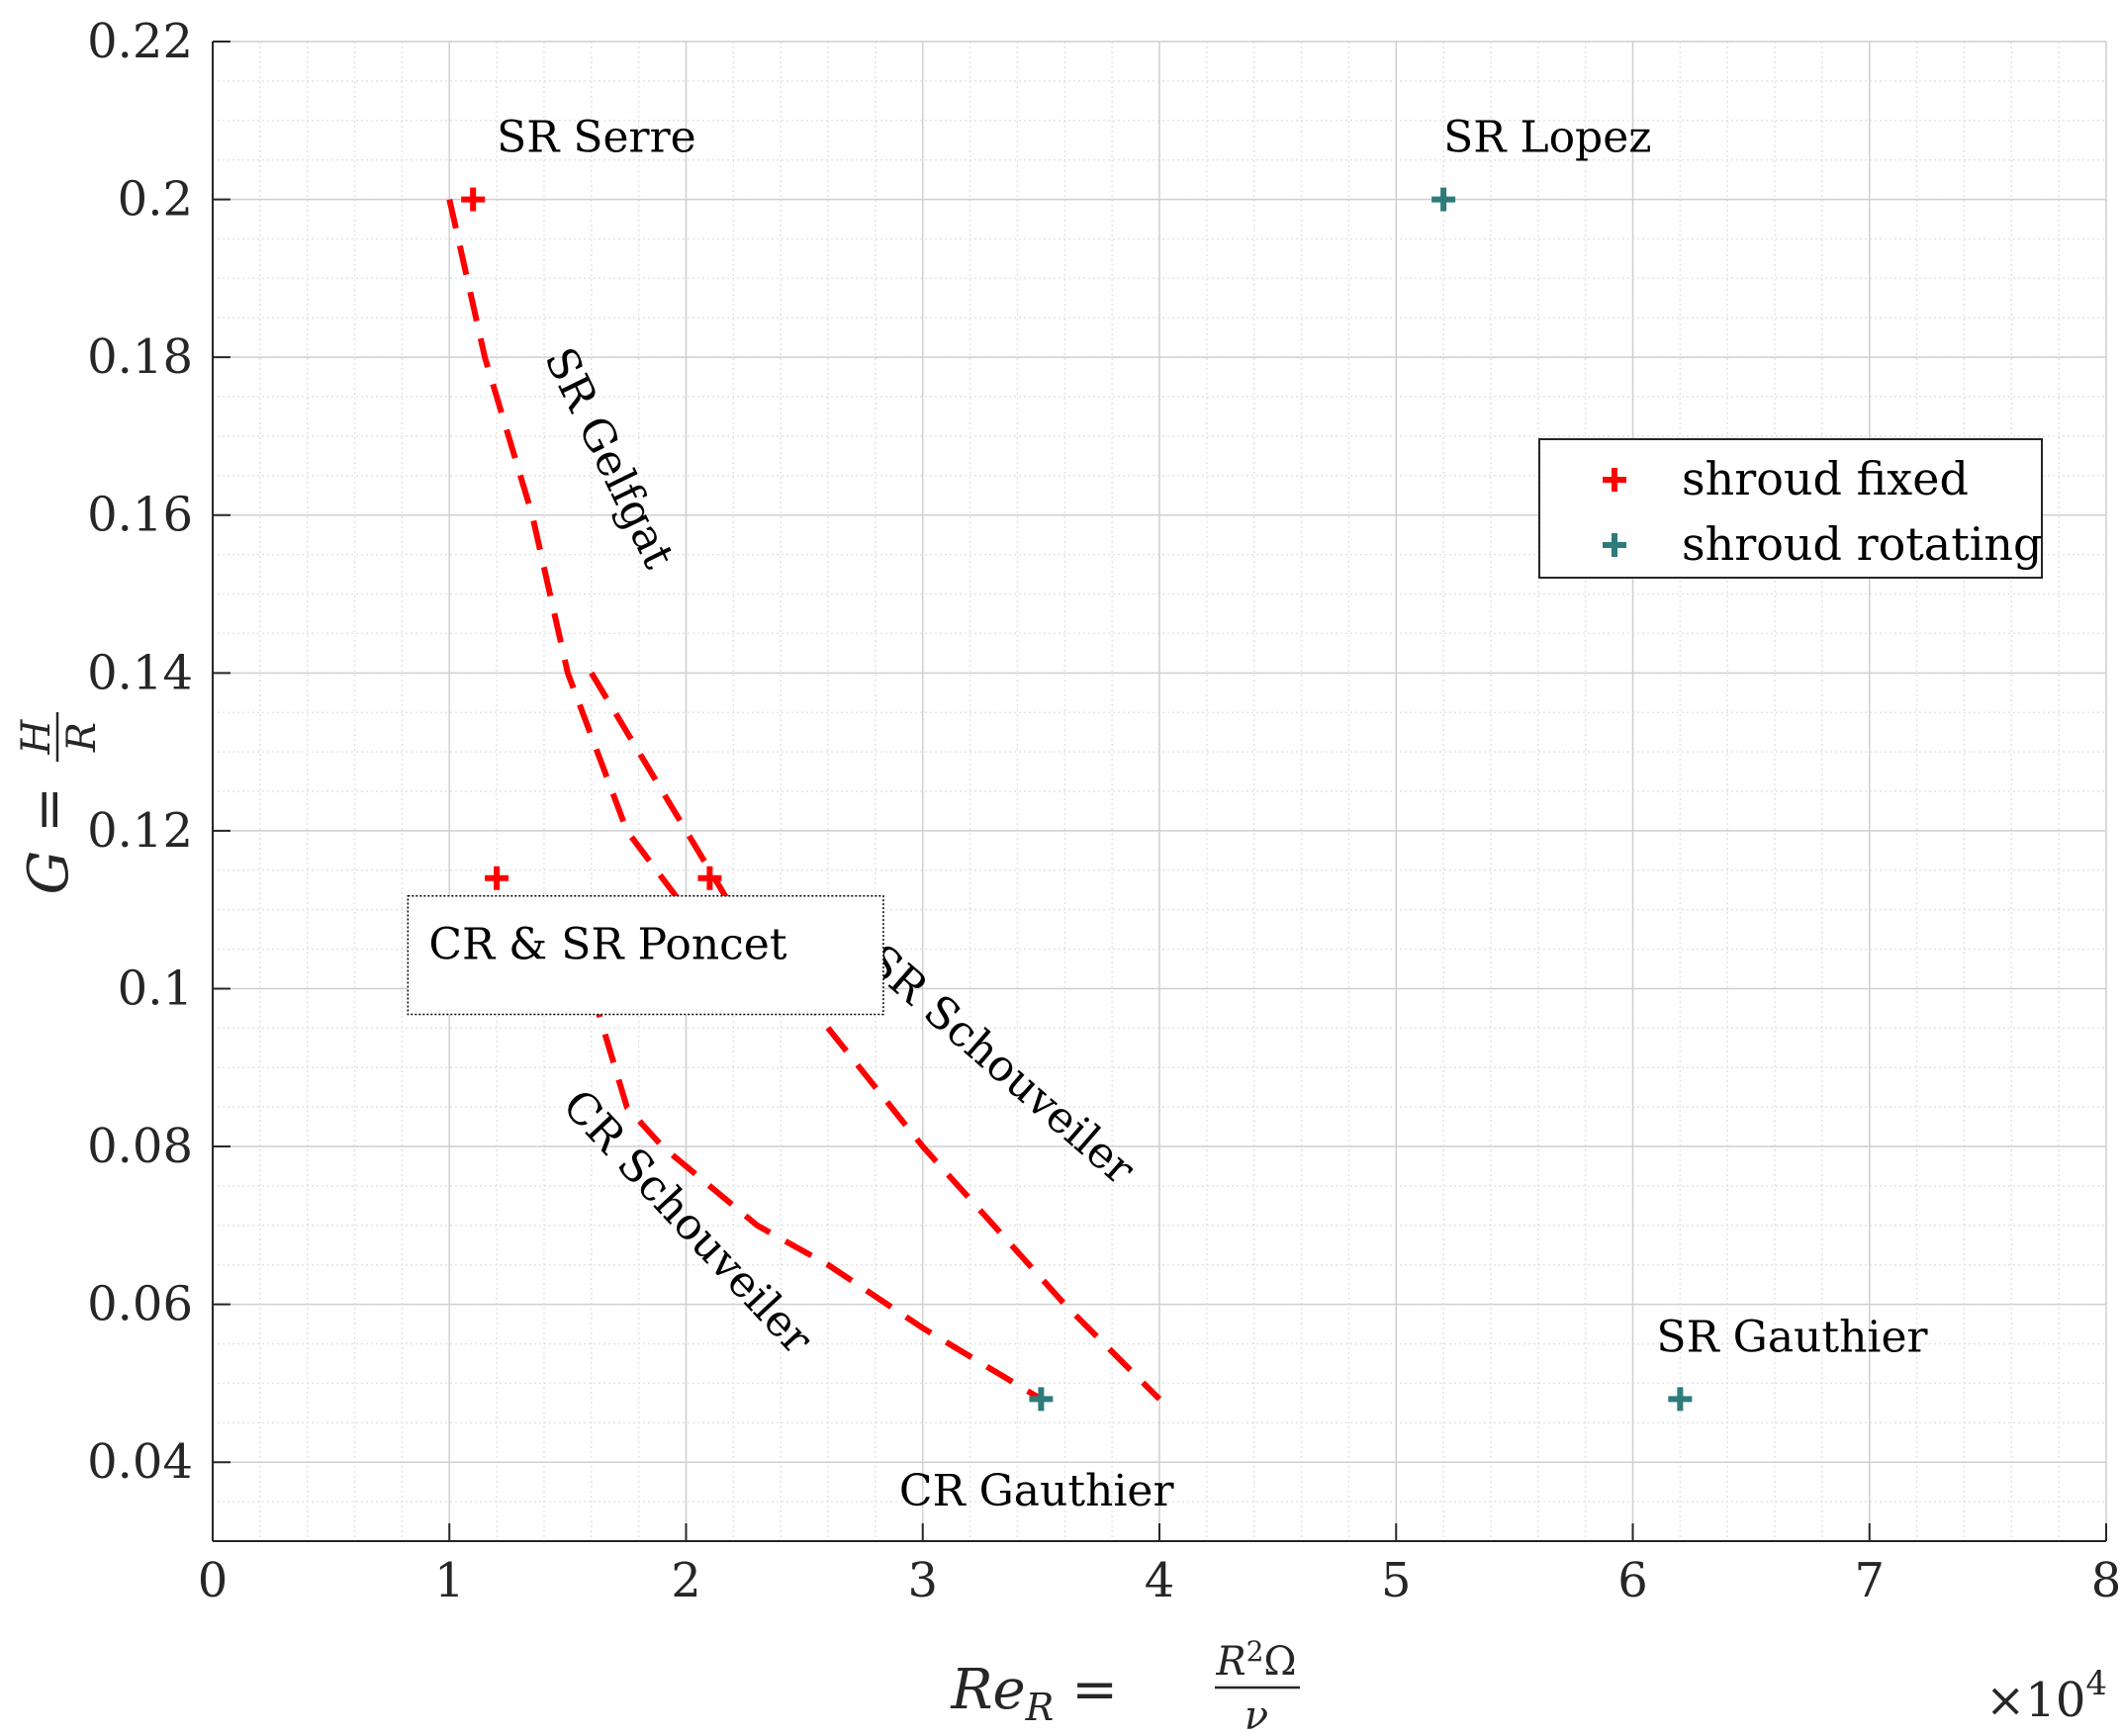 The width and height of the screenshot is (2121, 1736). Describe the element at coordinates (140, 672) in the screenshot. I see `y-tick-label: 0.14` at that location.